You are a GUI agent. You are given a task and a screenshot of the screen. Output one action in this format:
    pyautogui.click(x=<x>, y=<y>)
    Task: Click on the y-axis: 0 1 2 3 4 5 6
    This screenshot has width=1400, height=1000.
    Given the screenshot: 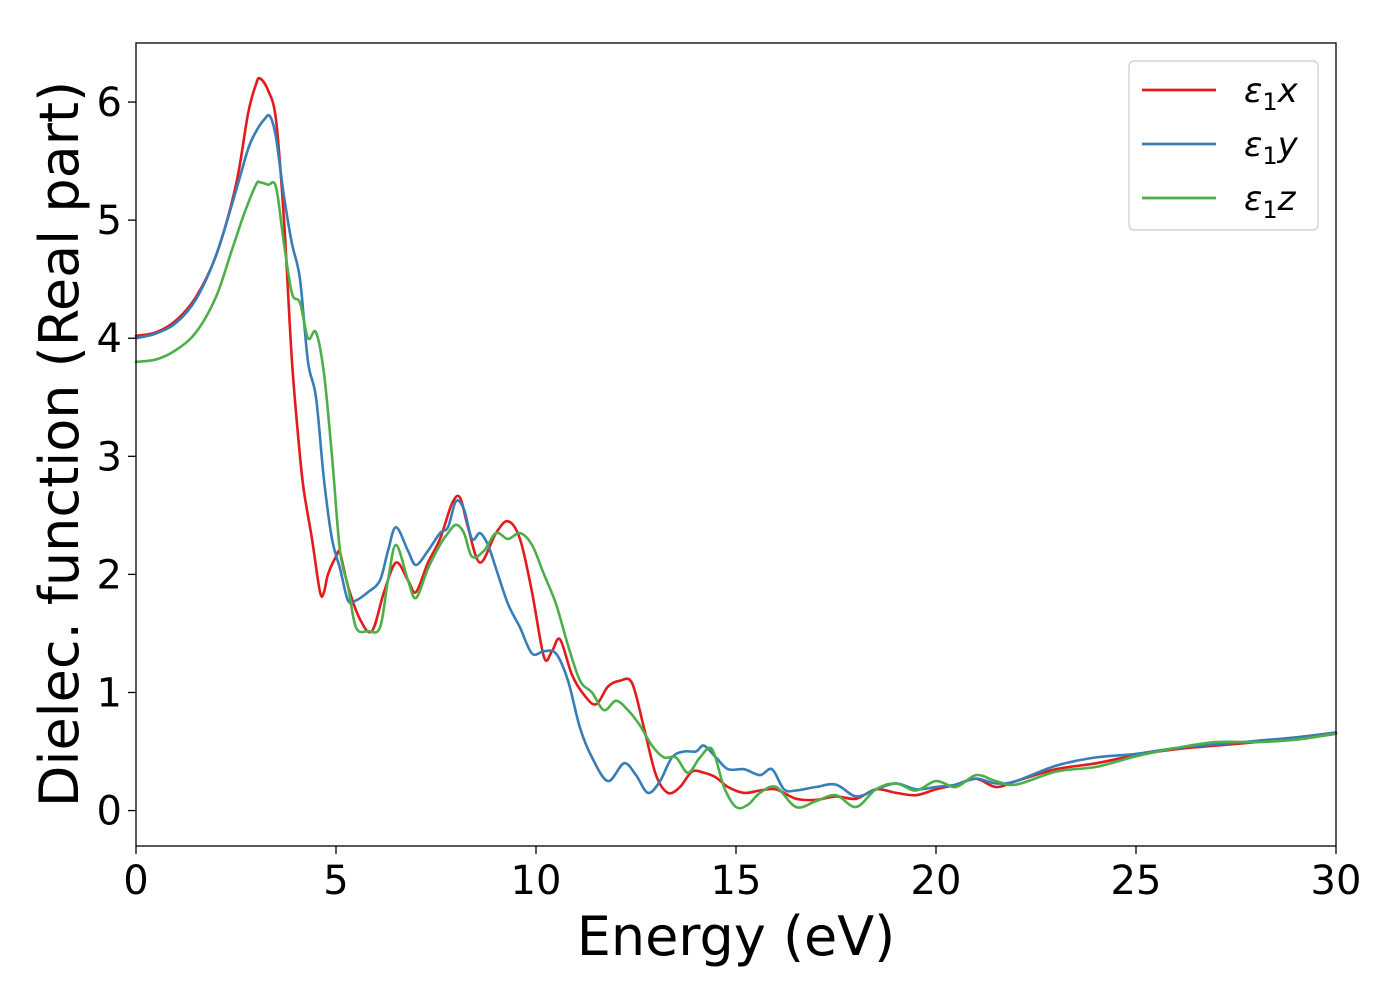 What is the action you would take?
    pyautogui.click(x=116, y=457)
    